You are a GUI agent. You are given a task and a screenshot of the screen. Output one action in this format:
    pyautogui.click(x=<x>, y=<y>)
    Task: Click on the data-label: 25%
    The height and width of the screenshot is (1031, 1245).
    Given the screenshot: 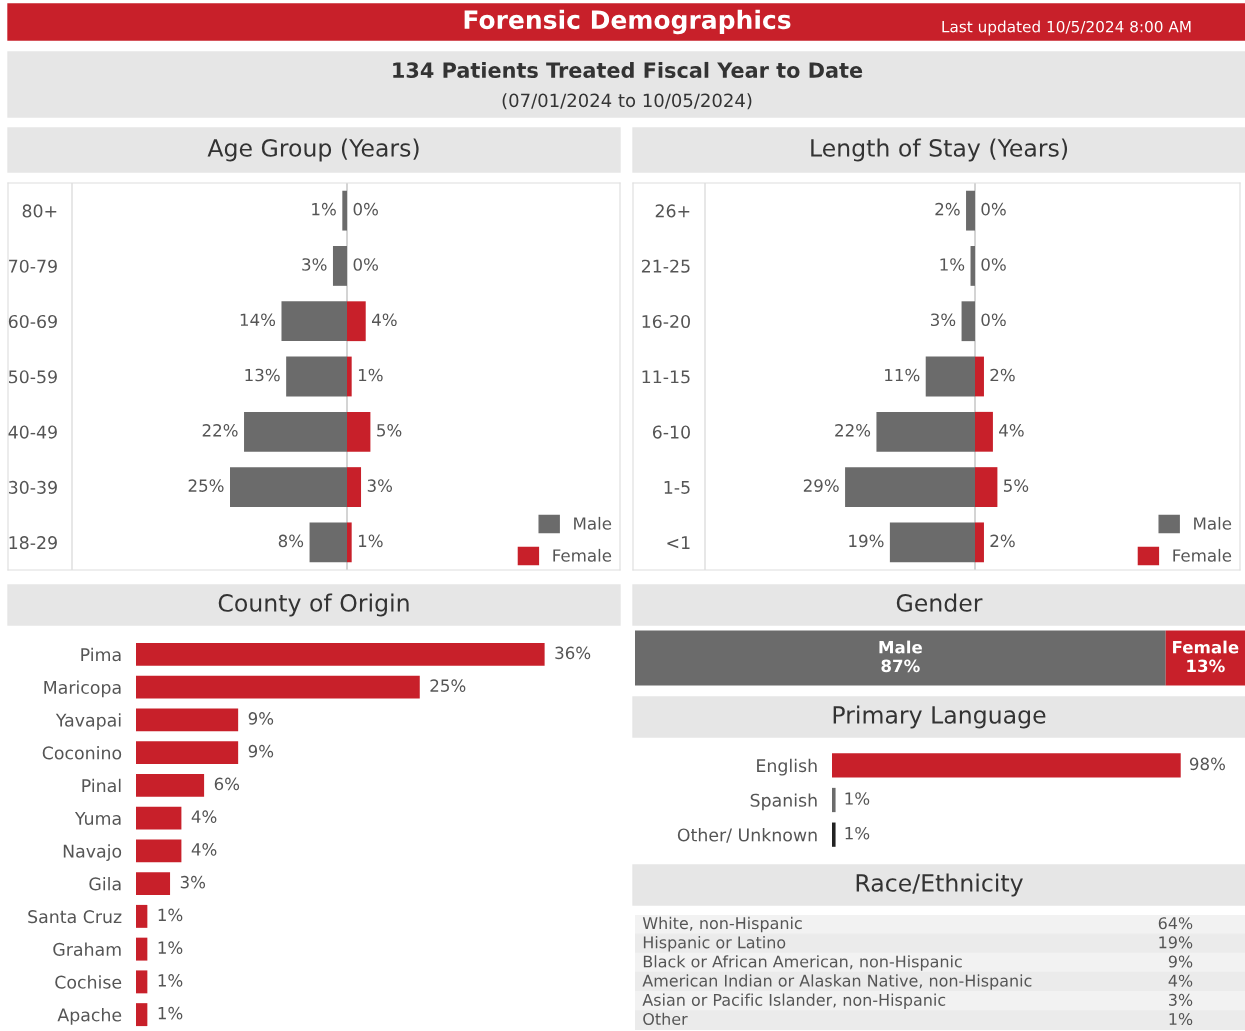 What is the action you would take?
    pyautogui.click(x=448, y=685)
    